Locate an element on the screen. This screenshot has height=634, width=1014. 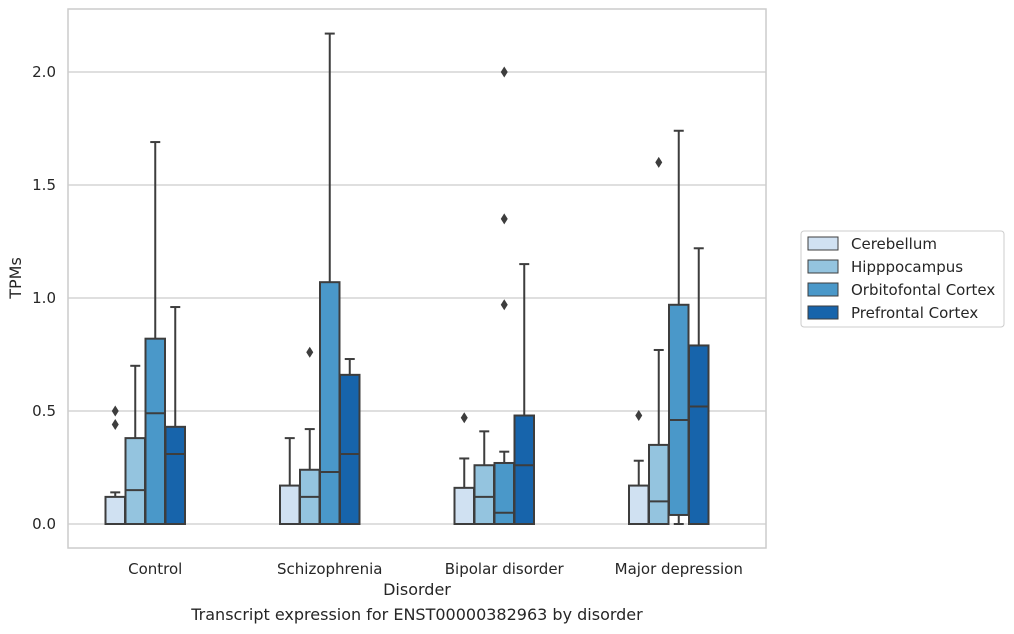
x-tick-label: Bipolar disorder is located at coordinates (505, 569).